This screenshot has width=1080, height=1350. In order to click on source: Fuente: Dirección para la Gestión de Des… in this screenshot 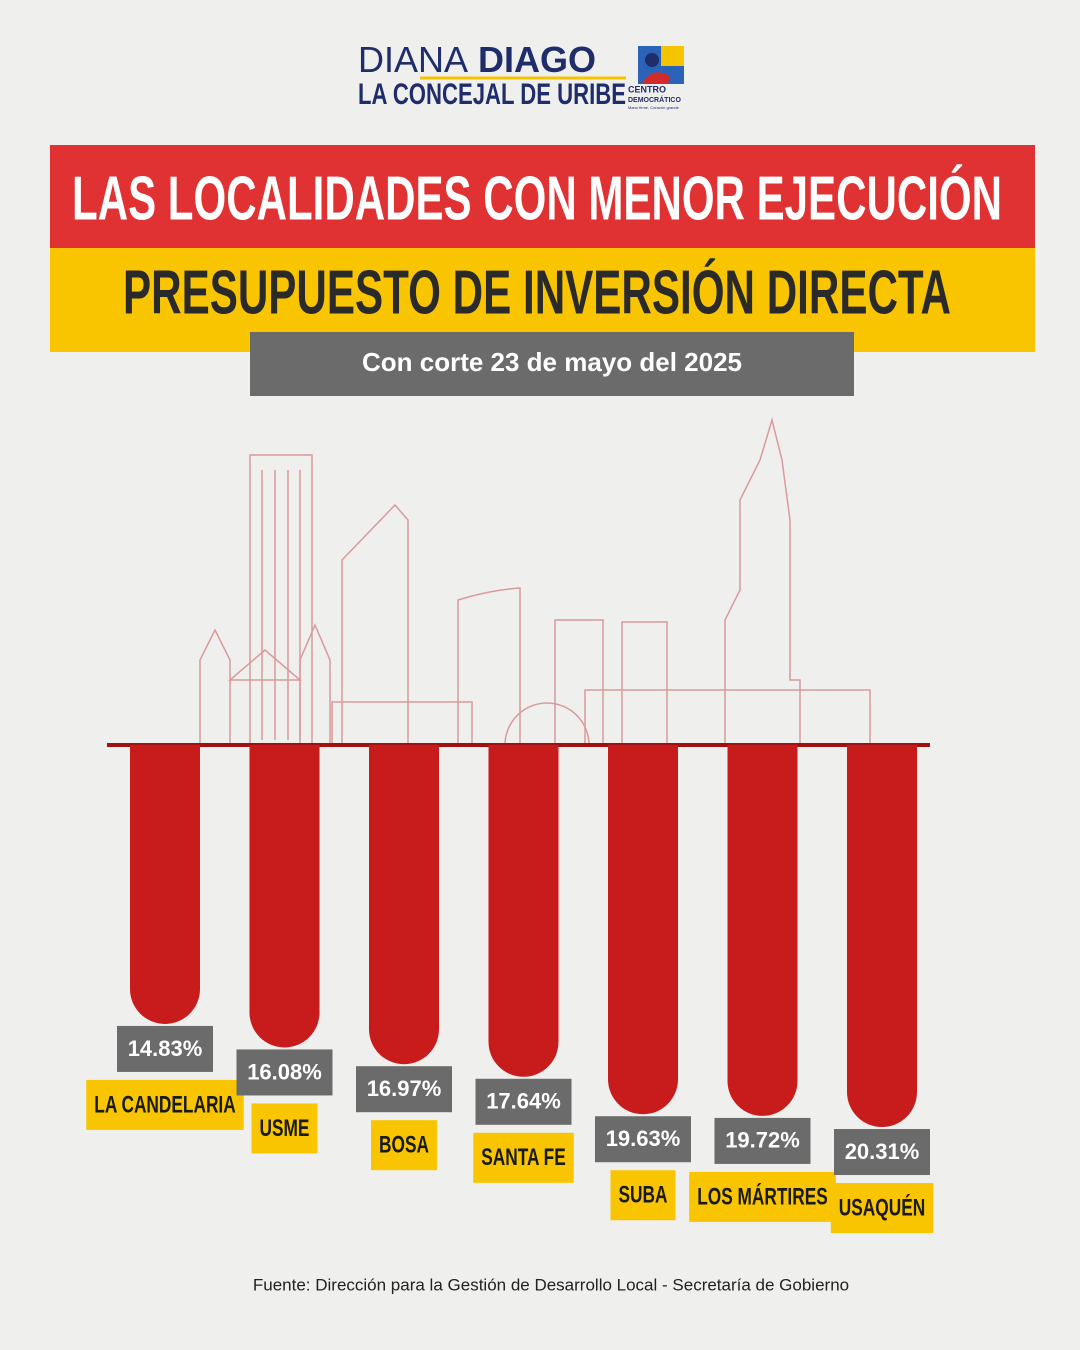, I will do `click(551, 1284)`.